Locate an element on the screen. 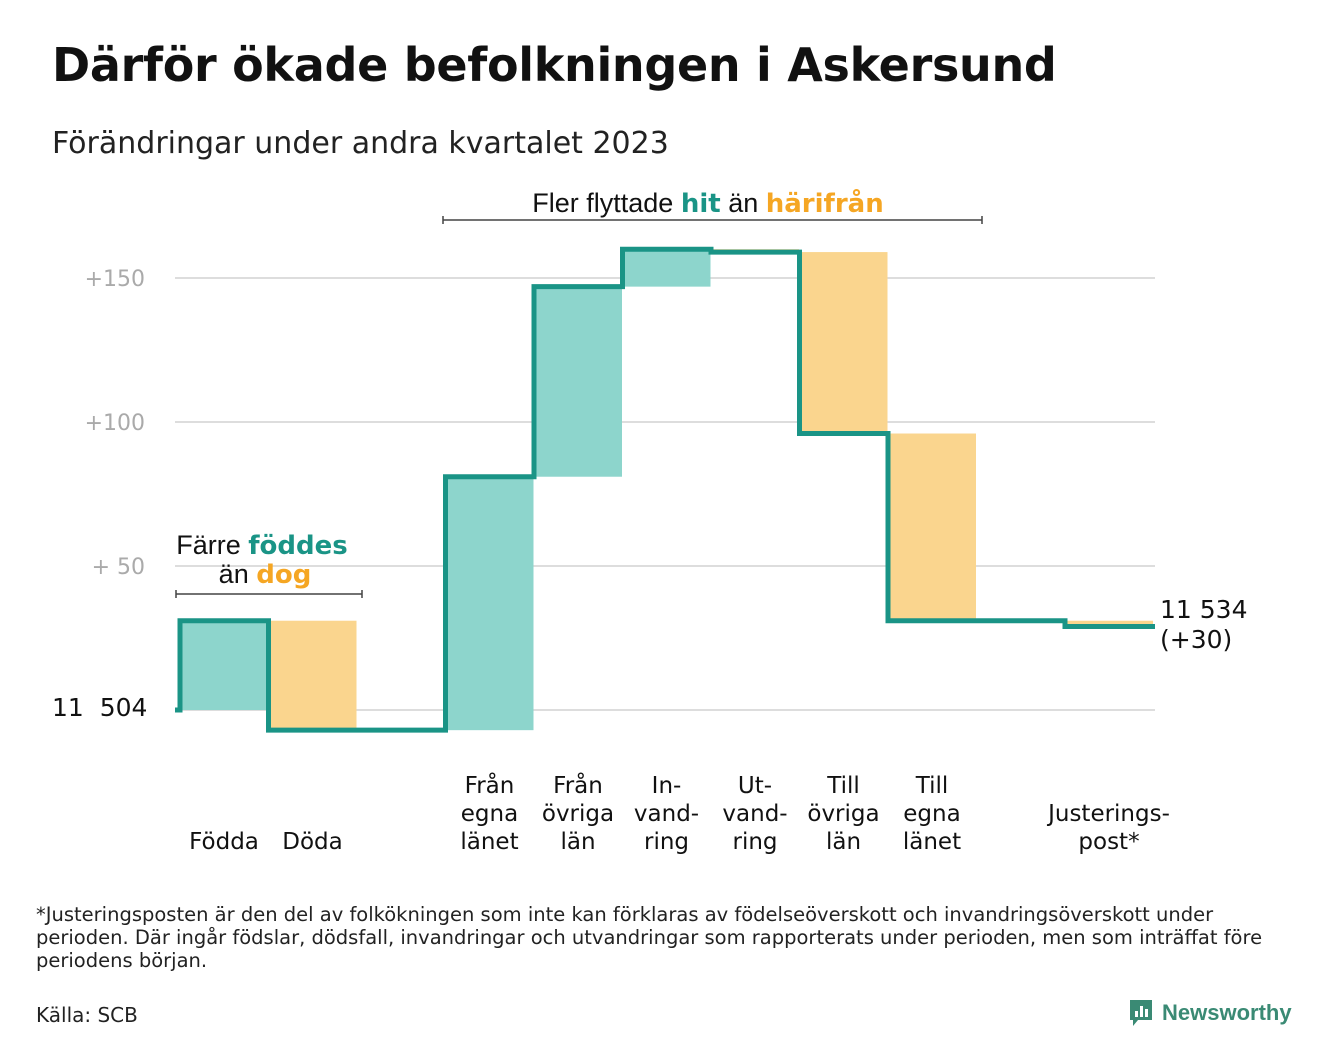 The width and height of the screenshot is (1340, 1060). migration-annotation-highlight-hit: hit is located at coordinates (701, 204).